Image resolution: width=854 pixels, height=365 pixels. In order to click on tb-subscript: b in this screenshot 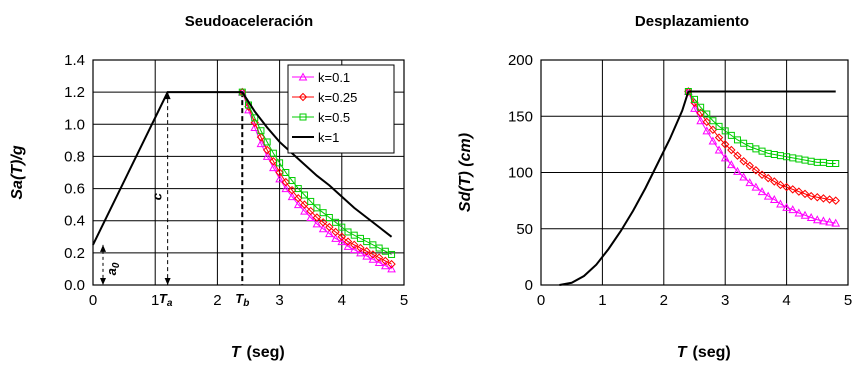, I will do `click(246, 303)`.